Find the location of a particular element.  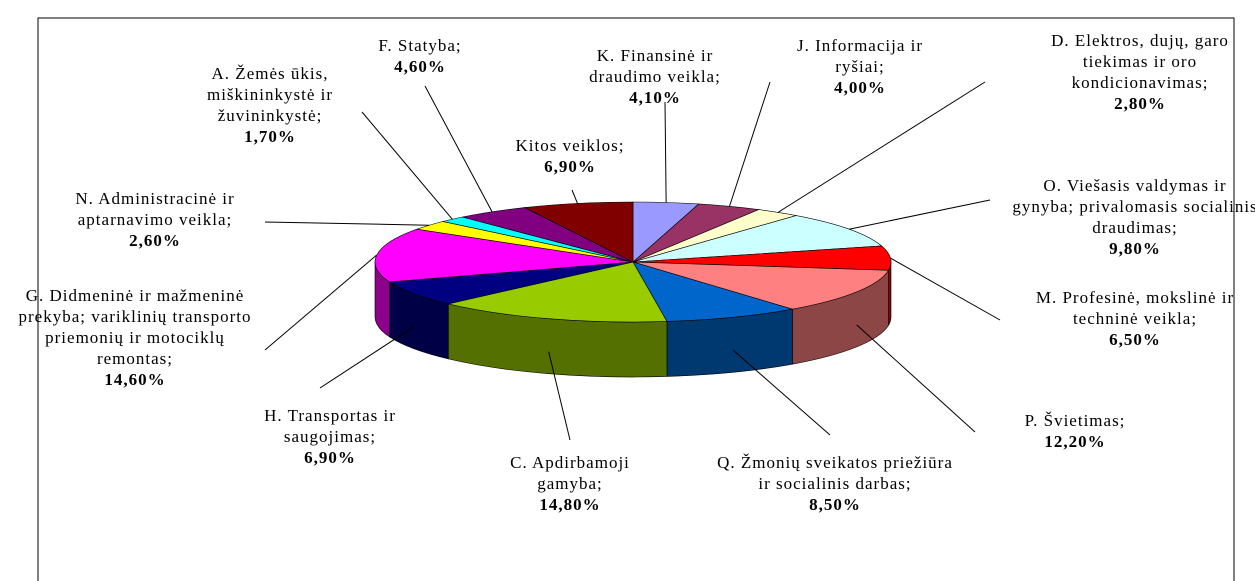

slice-label: C. Apdirbamoji gamyba; 14,80% is located at coordinates (570, 483).